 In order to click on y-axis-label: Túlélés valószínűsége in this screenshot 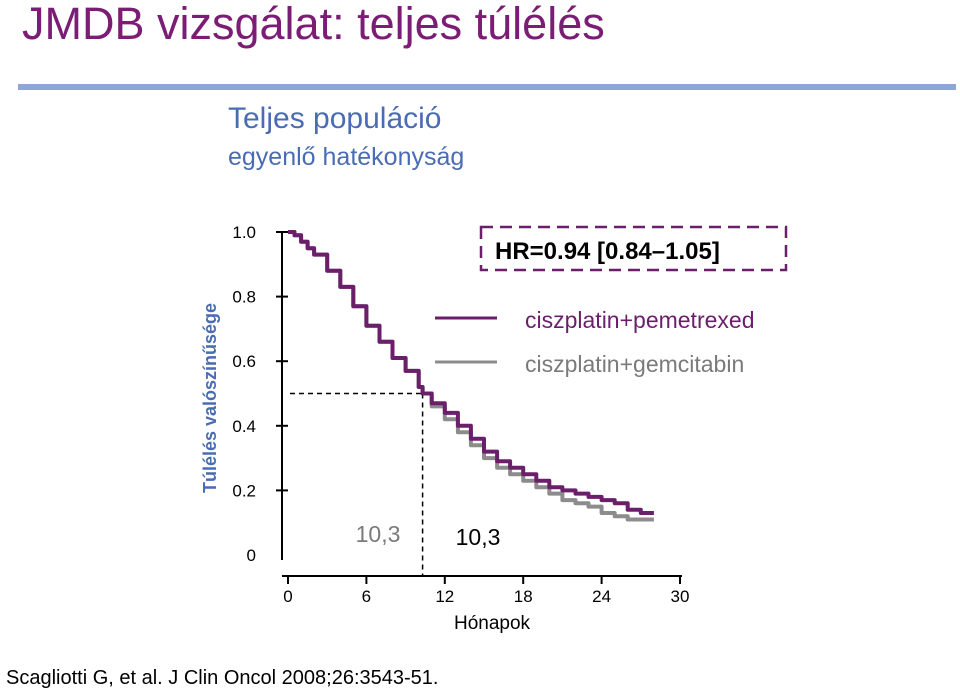, I will do `click(210, 398)`.